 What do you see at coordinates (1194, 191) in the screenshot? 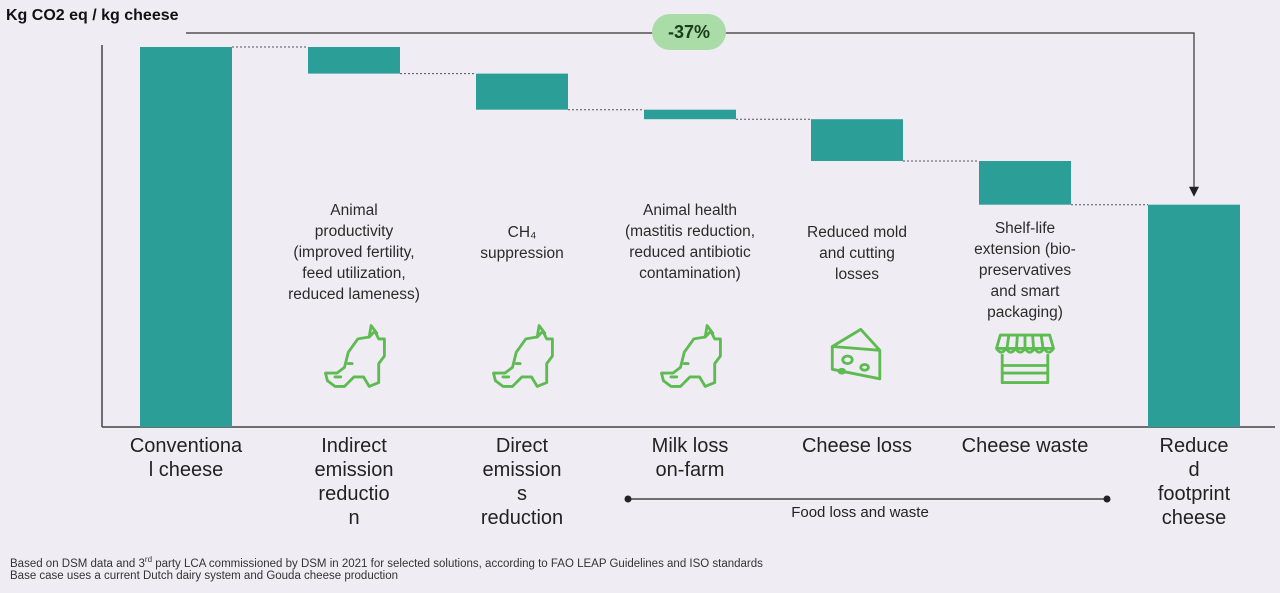
I see `reduction-arrow-head` at bounding box center [1194, 191].